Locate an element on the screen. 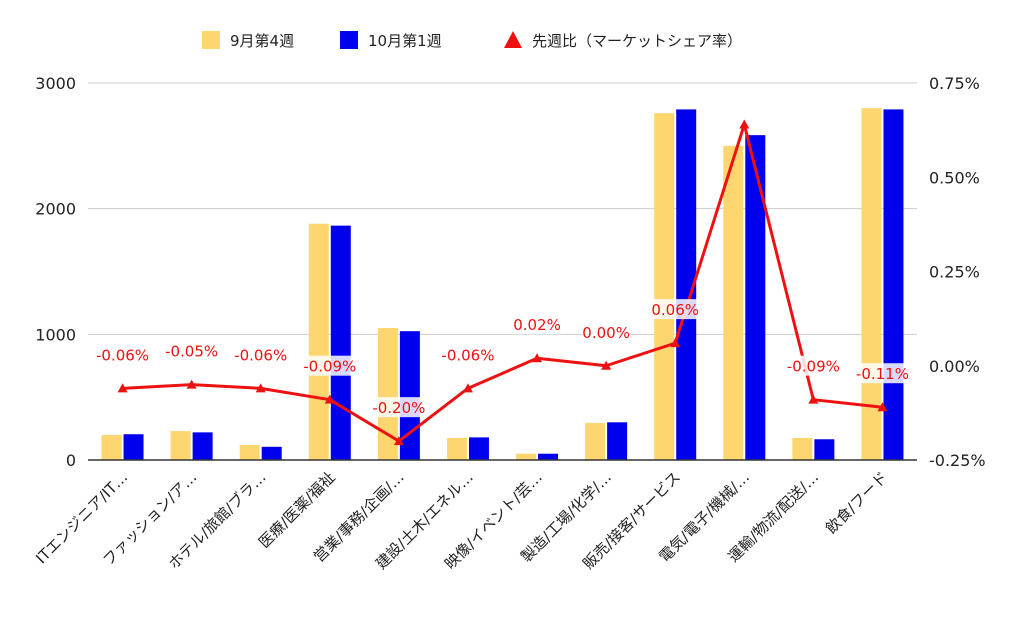  data-label: -0.05% is located at coordinates (191, 352).